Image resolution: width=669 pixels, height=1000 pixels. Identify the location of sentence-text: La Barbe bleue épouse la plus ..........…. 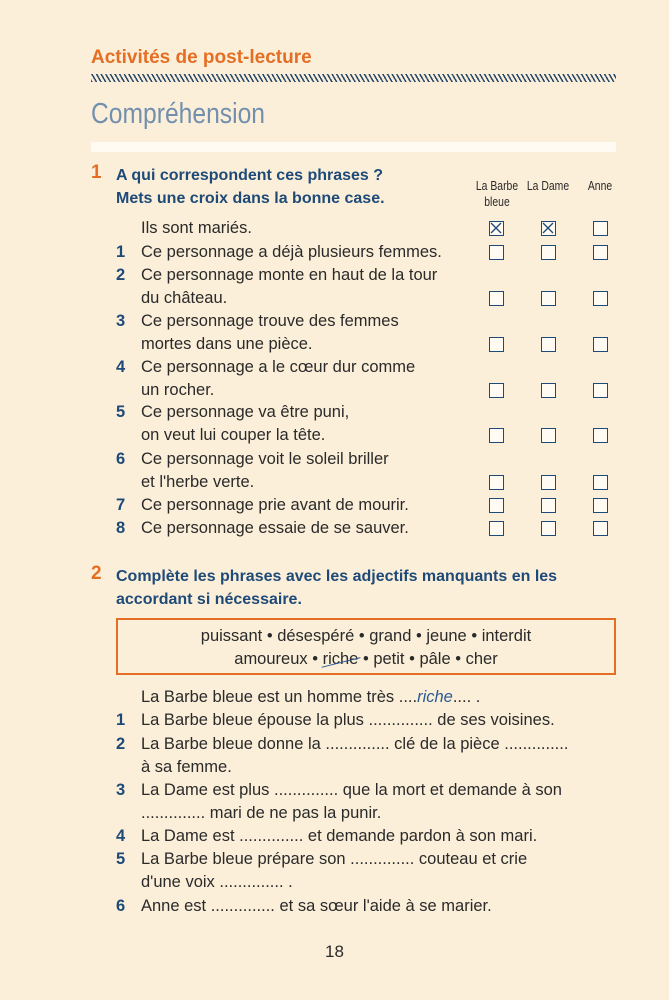
(348, 720).